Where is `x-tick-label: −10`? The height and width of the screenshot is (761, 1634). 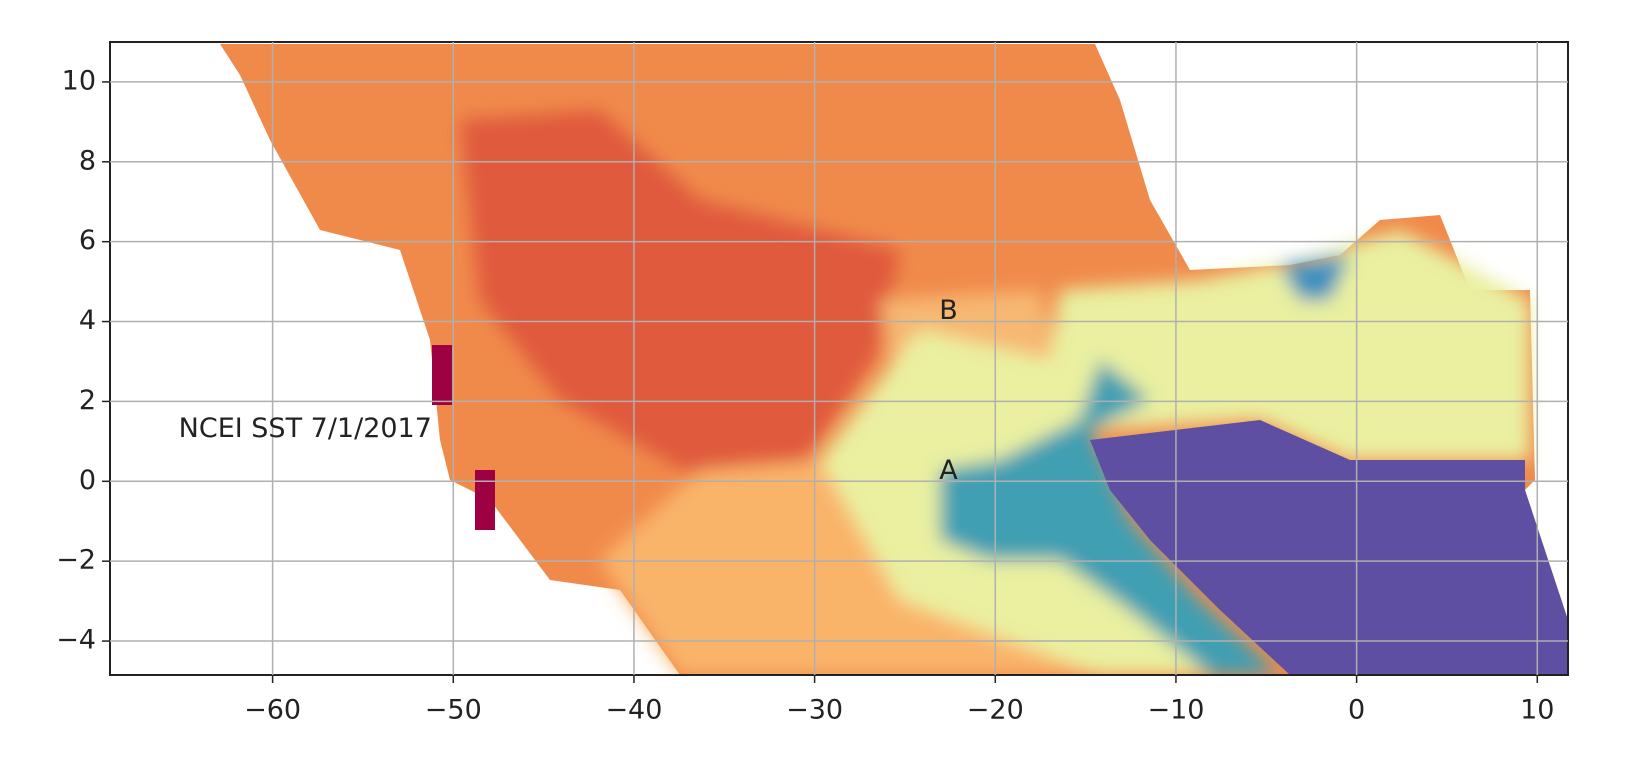
x-tick-label: −10 is located at coordinates (1175, 710).